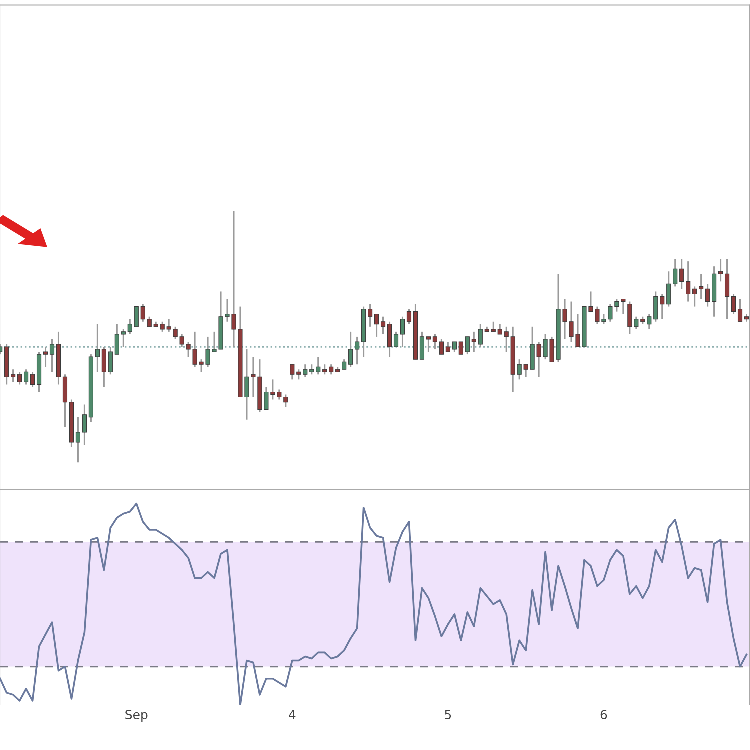 This screenshot has height=750, width=750. What do you see at coordinates (604, 715) in the screenshot?
I see `x-tick-label: 6` at bounding box center [604, 715].